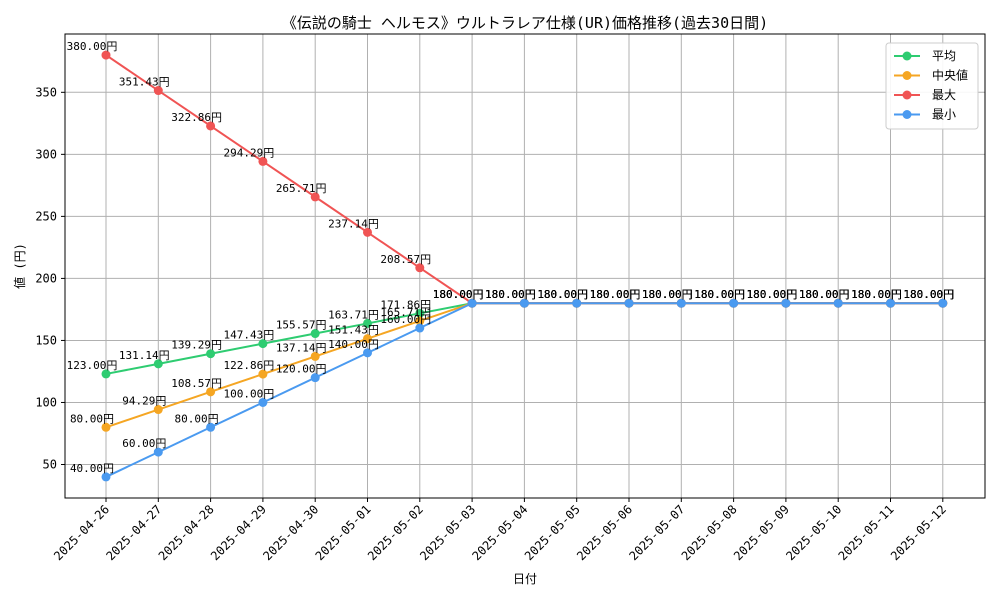 The height and width of the screenshot is (600, 1000). What do you see at coordinates (405, 312) in the screenshot?
I see `data-label: 165.71円` at bounding box center [405, 312].